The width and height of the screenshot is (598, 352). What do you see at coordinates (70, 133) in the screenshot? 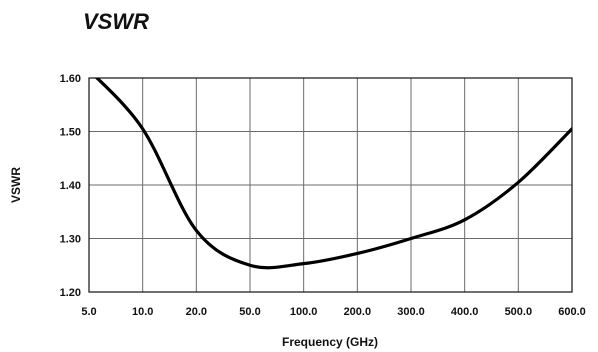
I see `y-tick-label: 1.50` at bounding box center [70, 133].